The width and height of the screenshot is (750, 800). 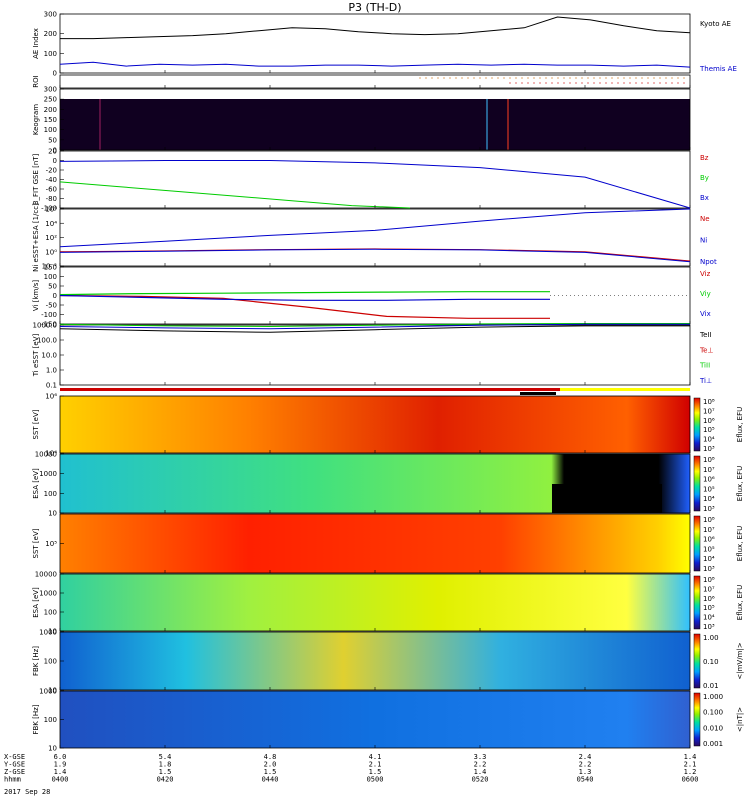 I want to click on ae-ytick: 100, so click(x=50, y=54).